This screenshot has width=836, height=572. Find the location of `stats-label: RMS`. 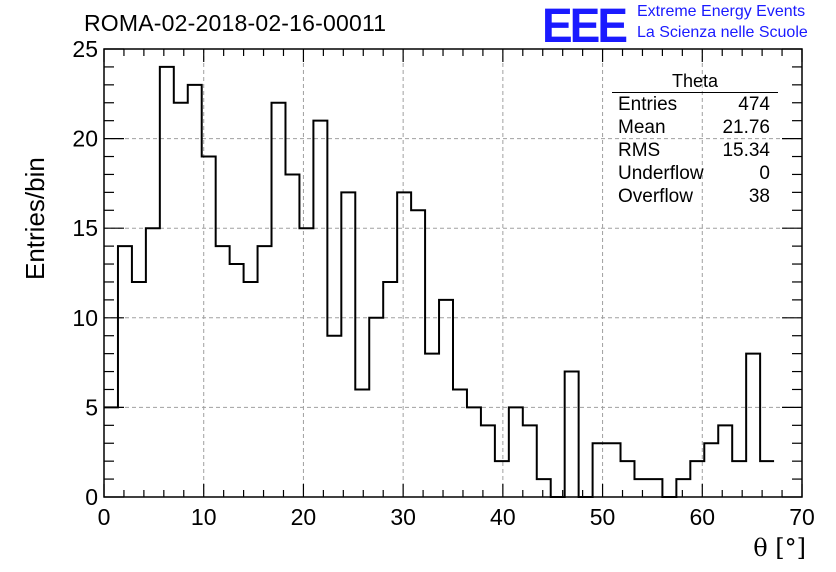

stats-label: RMS is located at coordinates (639, 150).